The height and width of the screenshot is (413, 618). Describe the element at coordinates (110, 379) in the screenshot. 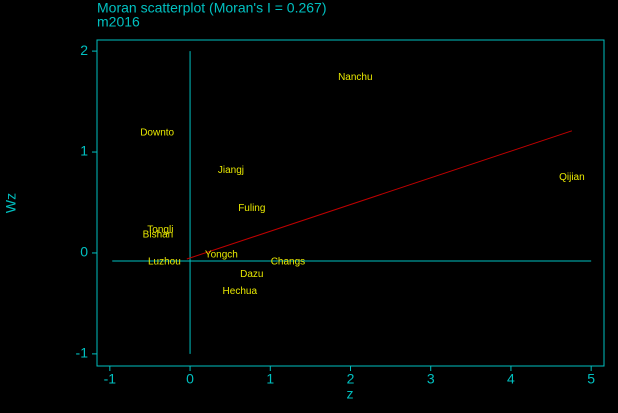

I see `x-tick-label: -1` at that location.